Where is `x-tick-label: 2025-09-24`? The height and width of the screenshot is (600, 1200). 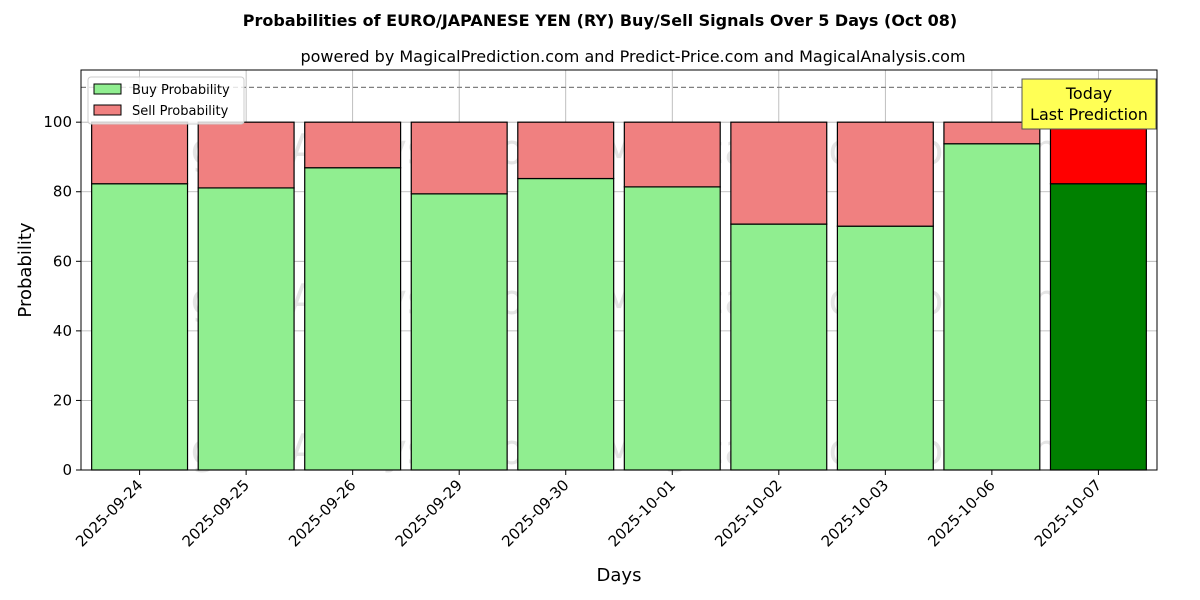
x-tick-label: 2025-09-24 is located at coordinates (109, 513).